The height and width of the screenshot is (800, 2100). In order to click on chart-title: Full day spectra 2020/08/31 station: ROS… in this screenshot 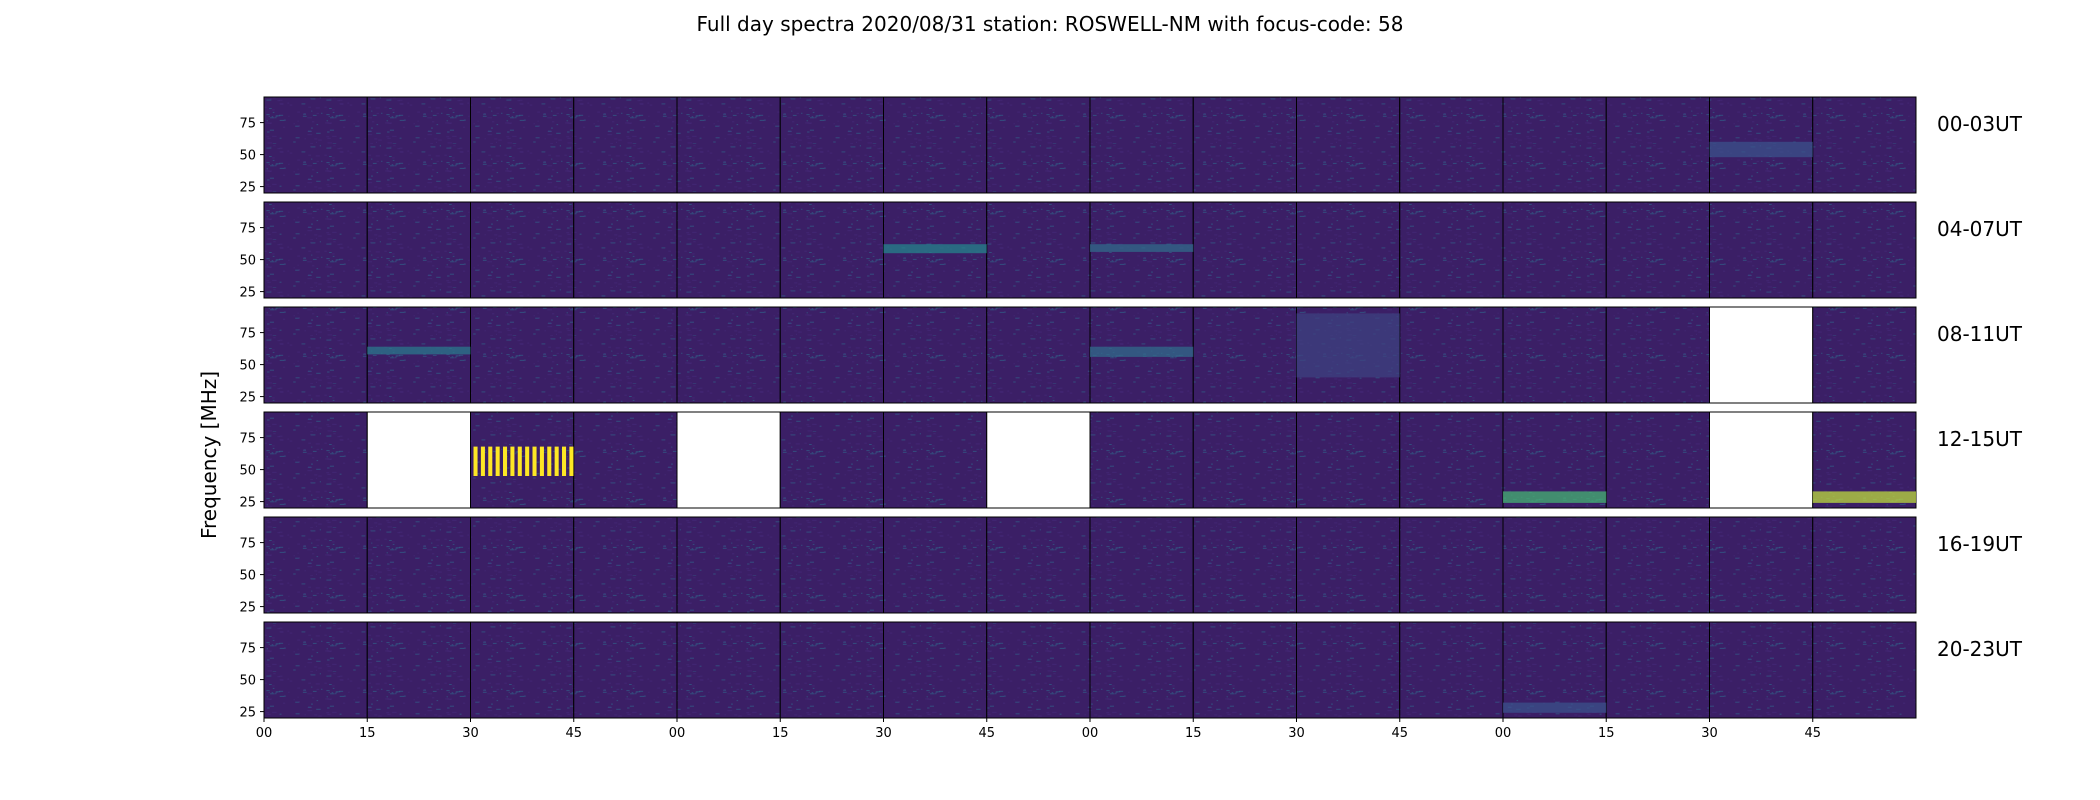, I will do `click(1050, 24)`.